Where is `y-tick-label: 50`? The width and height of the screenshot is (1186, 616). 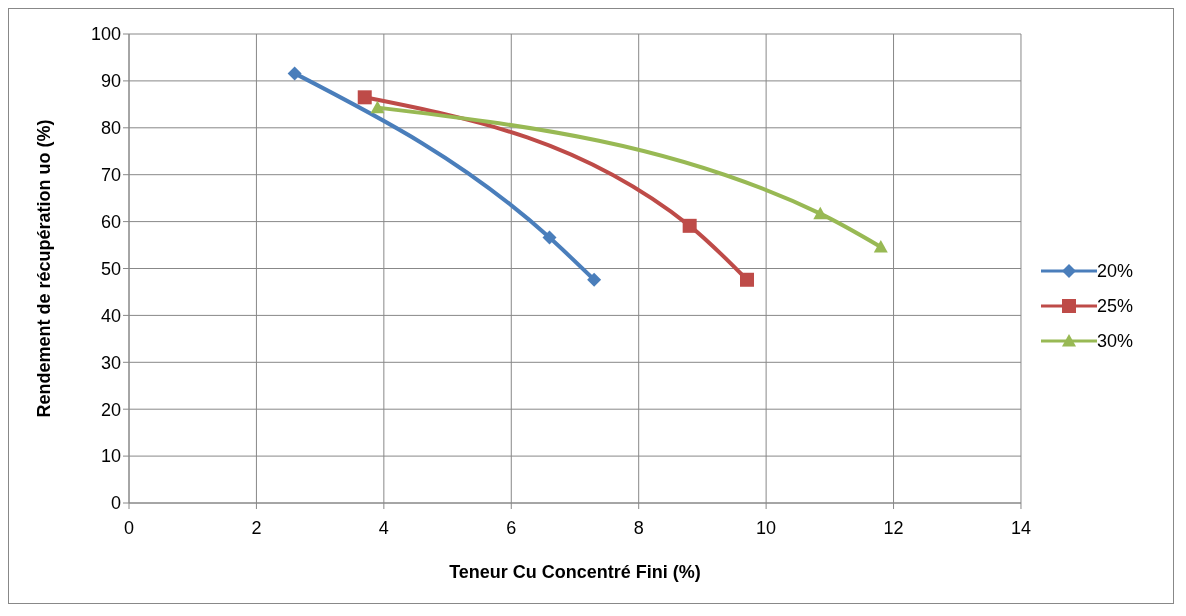 y-tick-label: 50 is located at coordinates (110, 268).